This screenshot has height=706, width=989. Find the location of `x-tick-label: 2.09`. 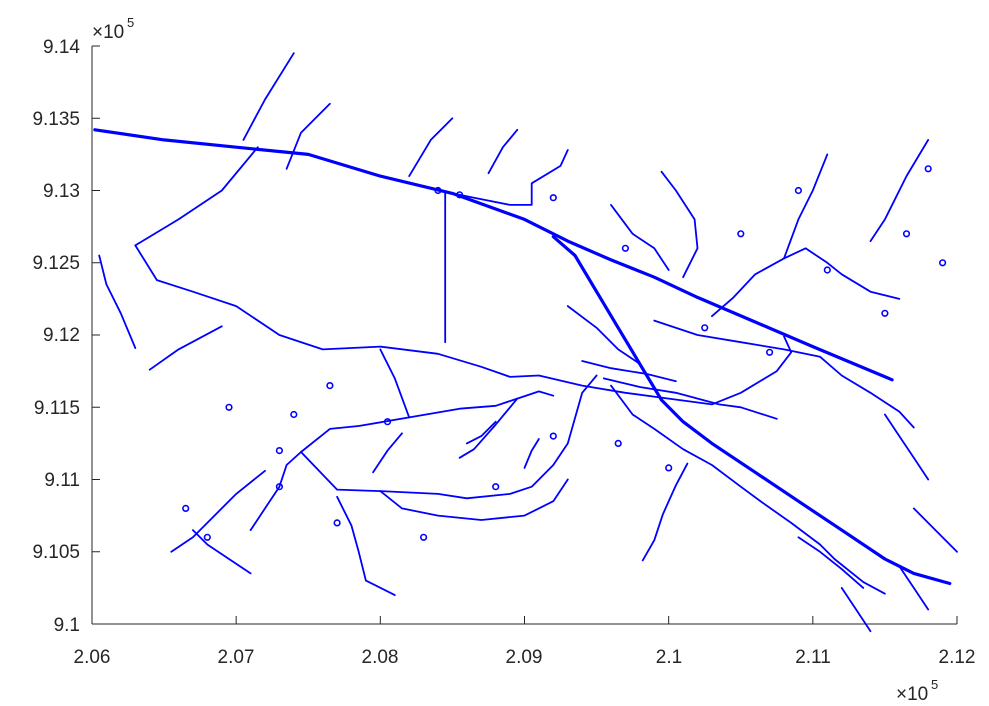

x-tick-label: 2.09 is located at coordinates (524, 657).